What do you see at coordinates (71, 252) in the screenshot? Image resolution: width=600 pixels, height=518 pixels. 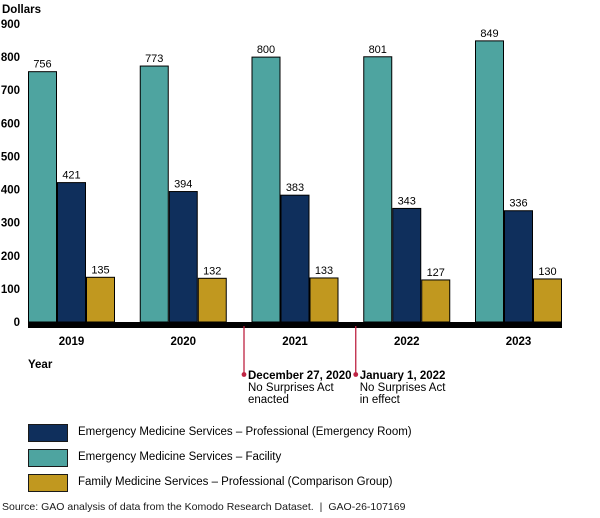 I see `bar-emergency-professional-2019` at bounding box center [71, 252].